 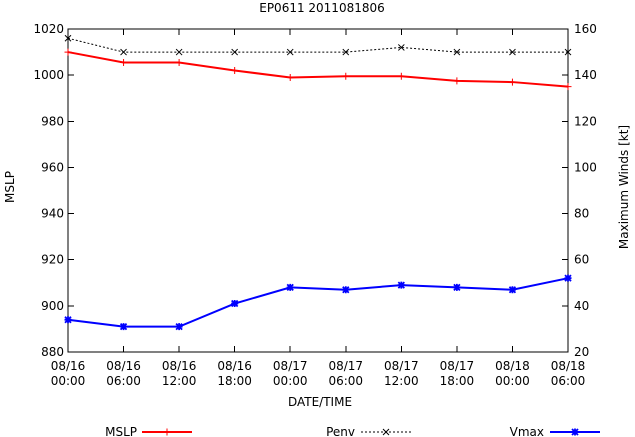 I want to click on y-left-tick-label: 980, so click(x=52, y=121).